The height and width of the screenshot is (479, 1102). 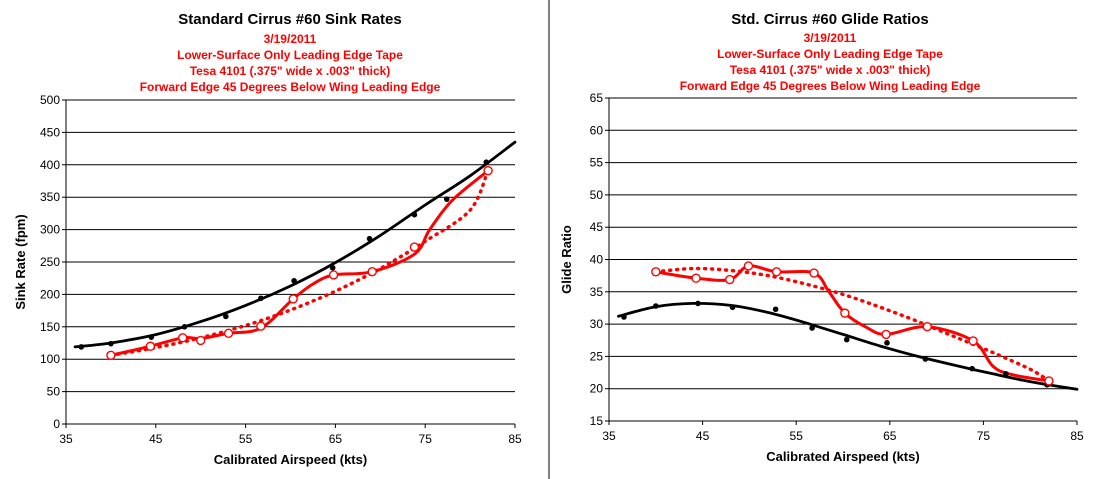 I want to click on y-tick-label: 55, so click(x=597, y=163).